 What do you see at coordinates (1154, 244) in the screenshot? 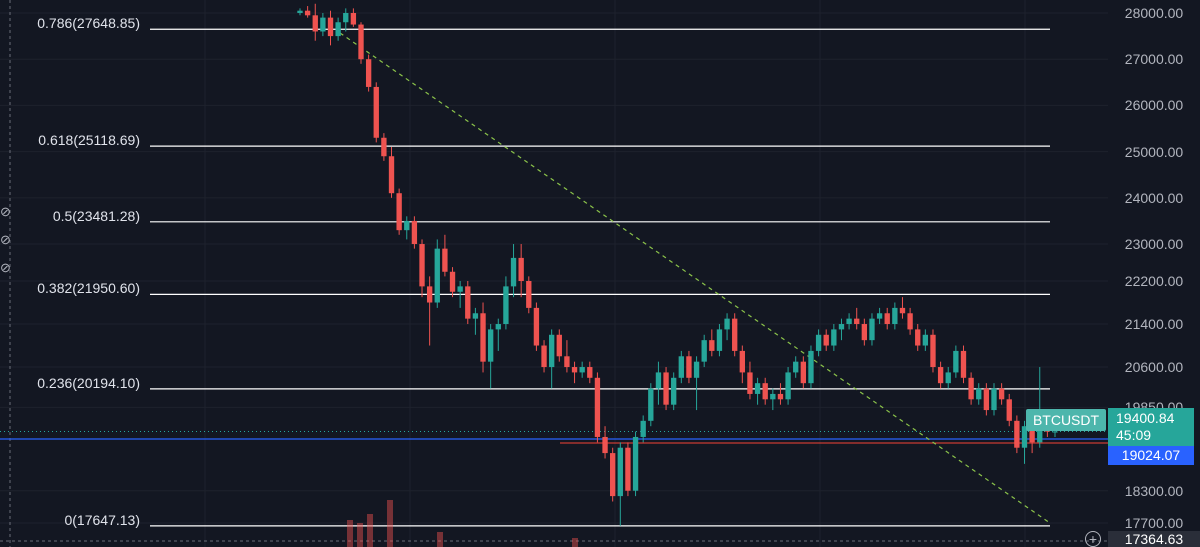
I see `price-tick-label: 23000.00` at bounding box center [1154, 244].